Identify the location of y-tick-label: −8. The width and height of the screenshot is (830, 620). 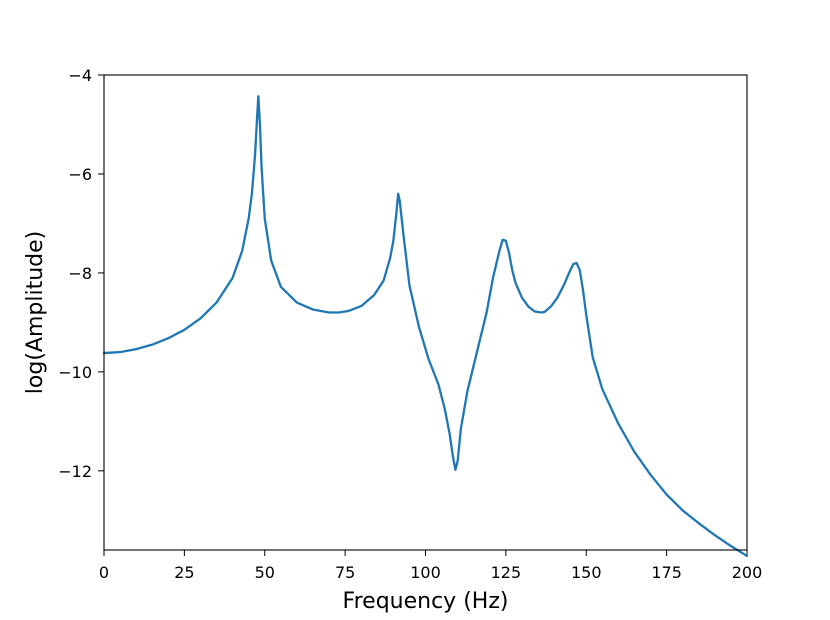
(80, 273).